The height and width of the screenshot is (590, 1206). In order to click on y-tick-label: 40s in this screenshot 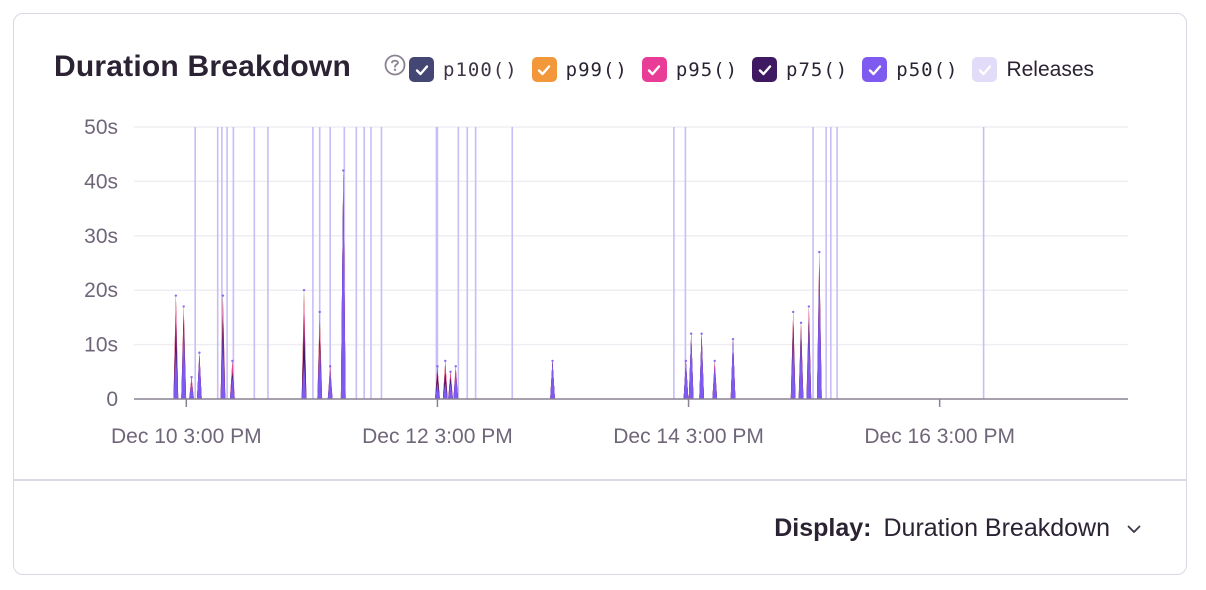, I will do `click(101, 181)`.